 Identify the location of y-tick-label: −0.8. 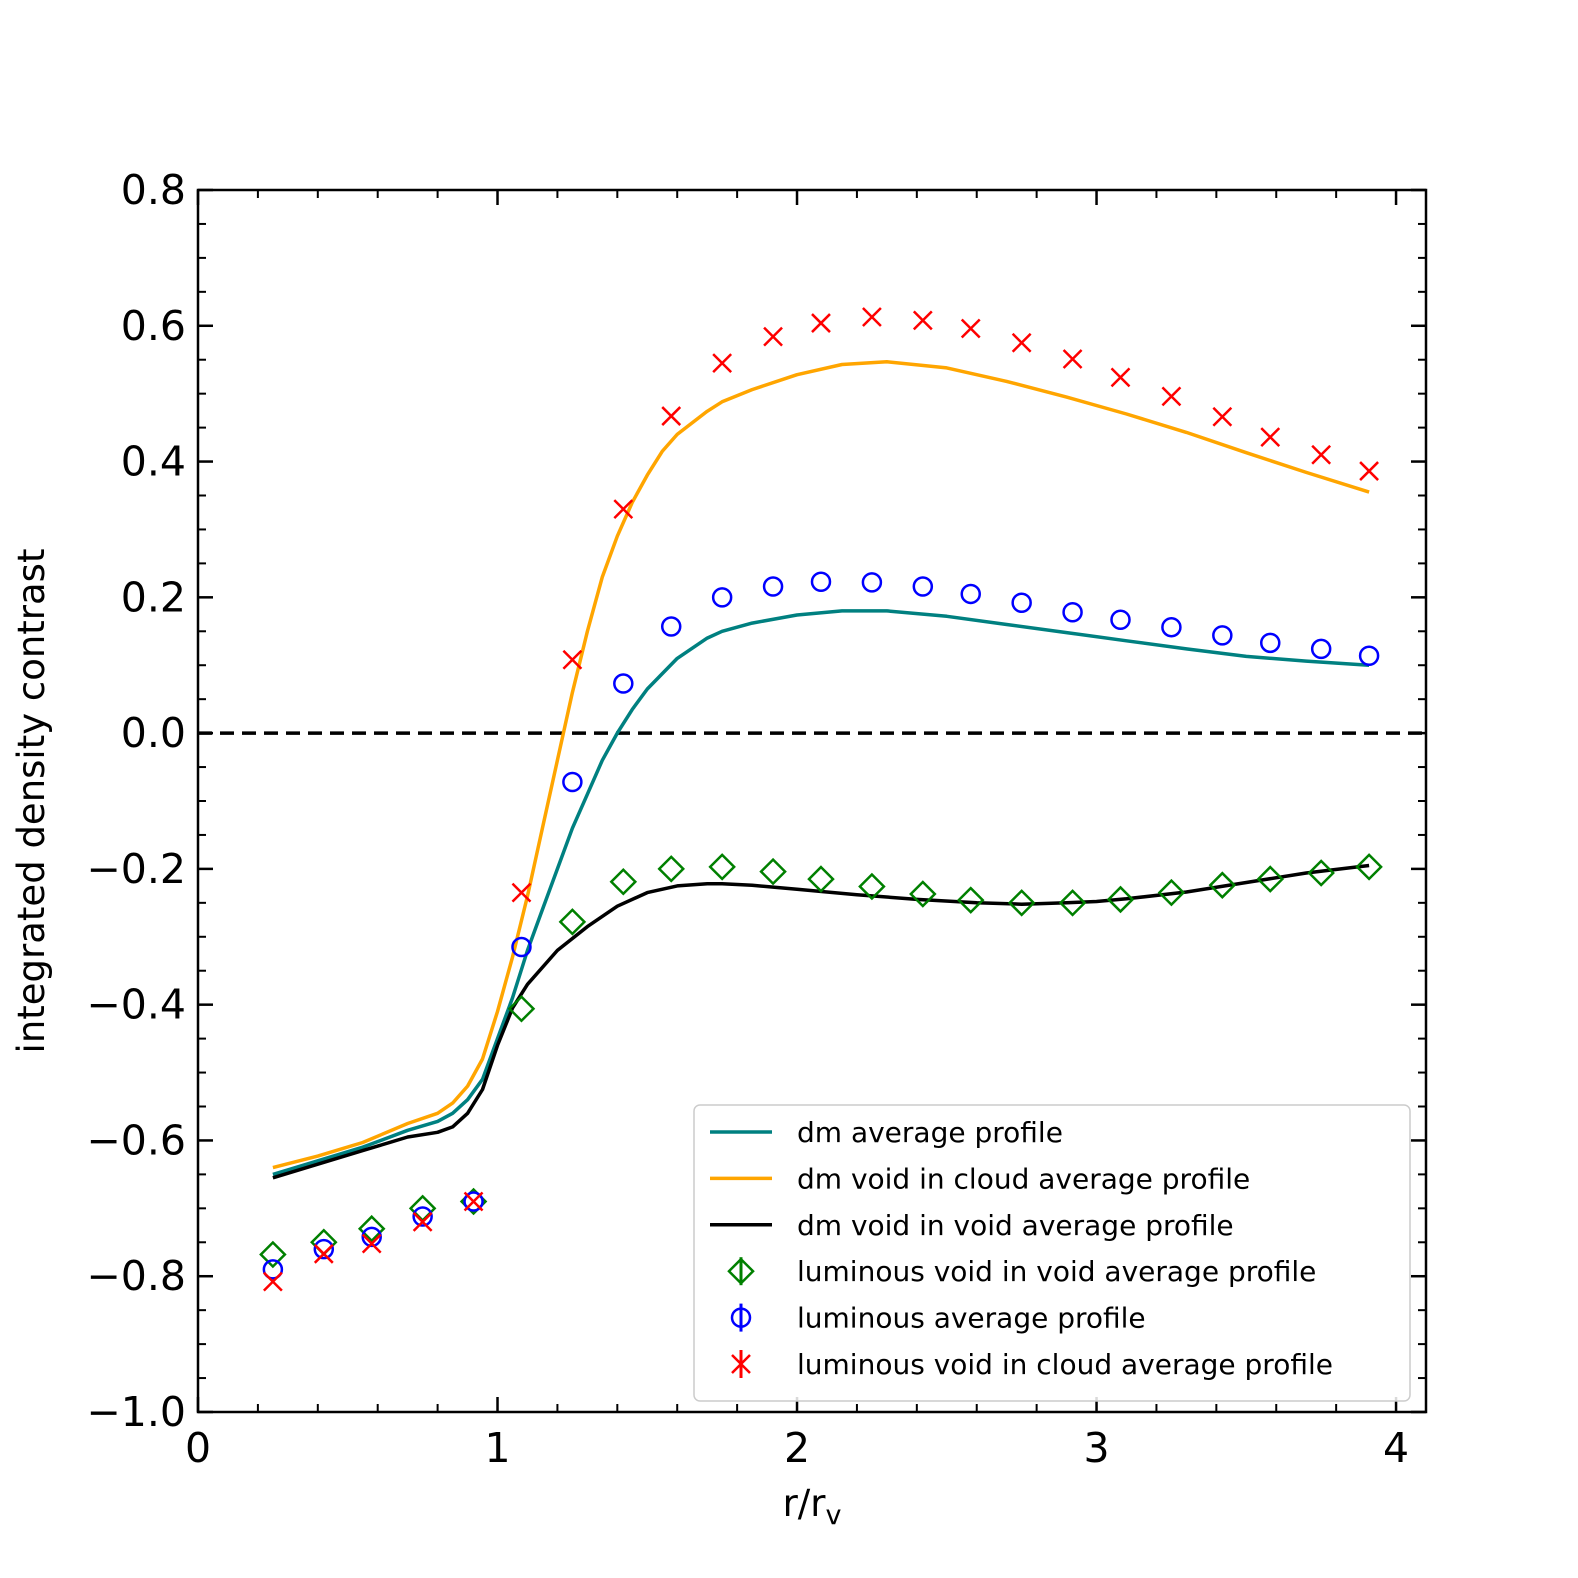
(136, 1276).